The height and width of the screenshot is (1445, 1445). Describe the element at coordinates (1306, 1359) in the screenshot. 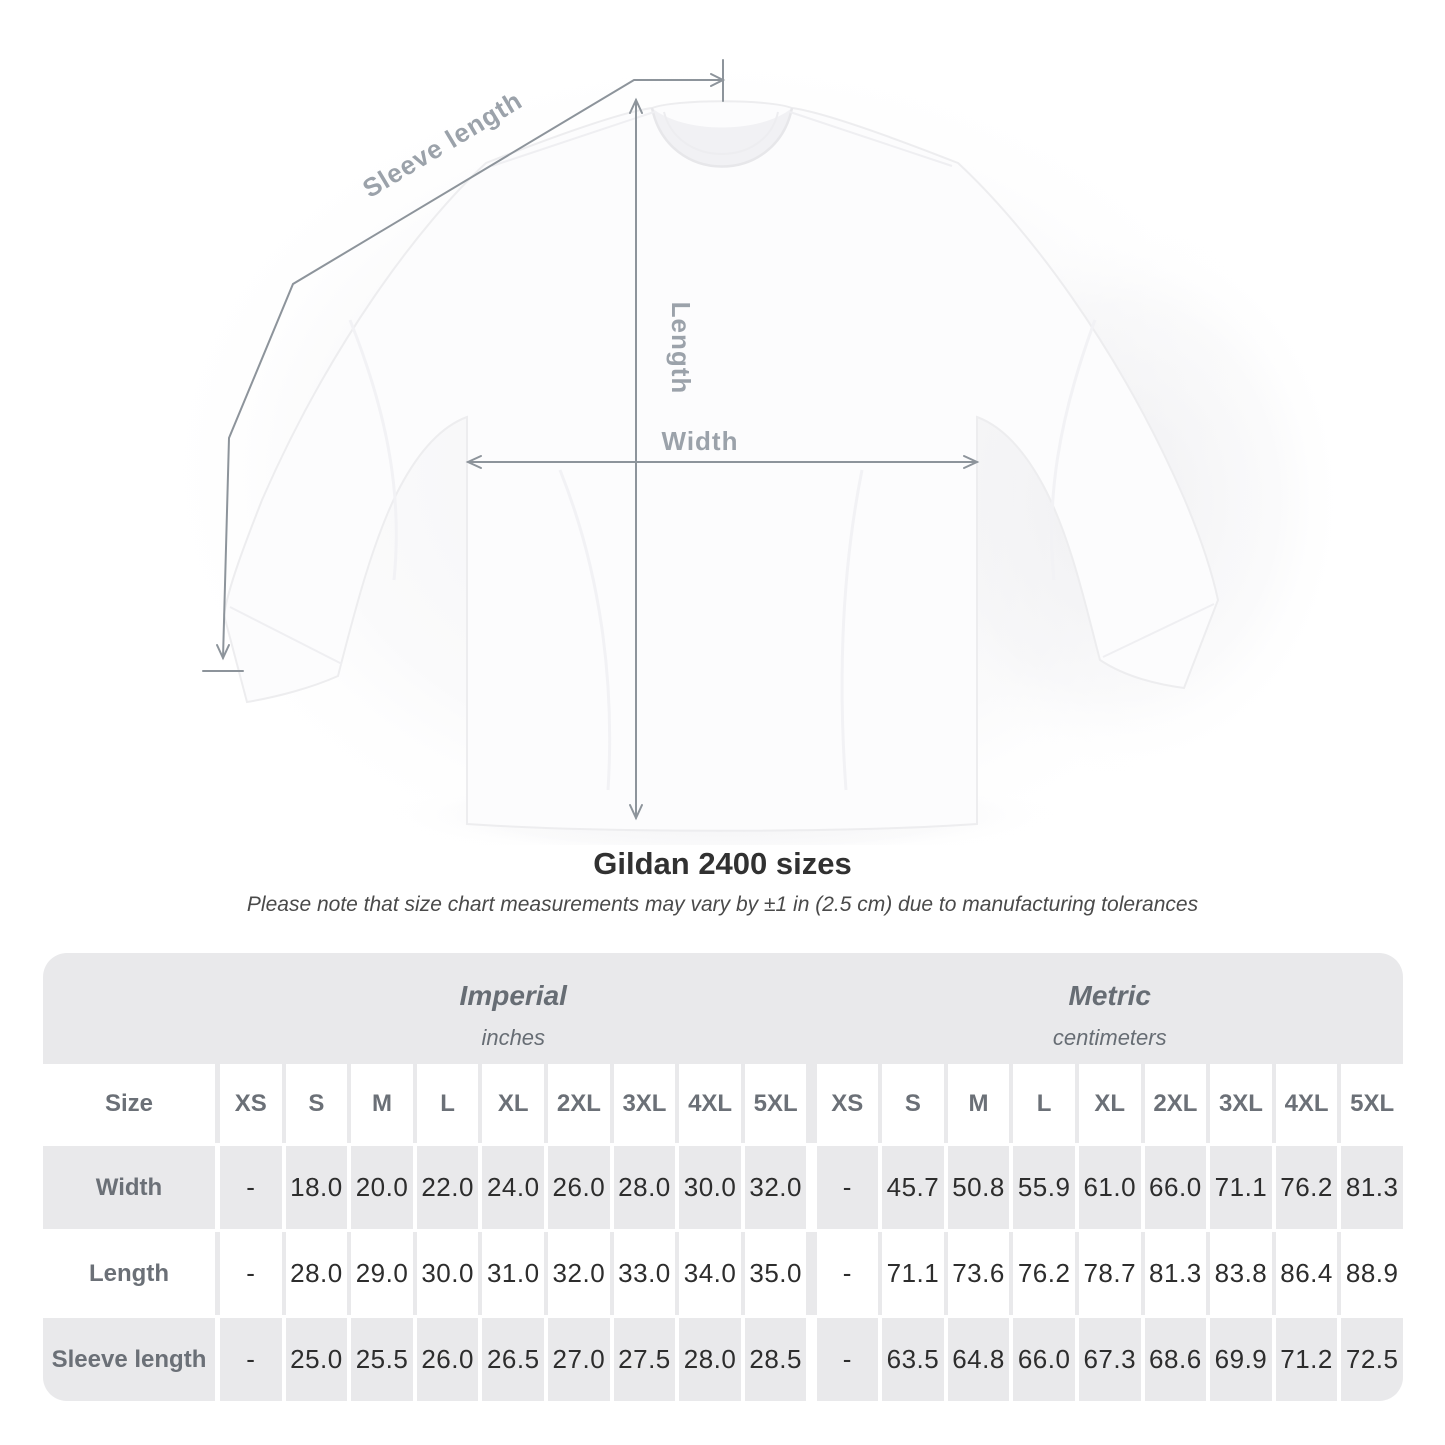

I see `value-cell: 71.2` at that location.